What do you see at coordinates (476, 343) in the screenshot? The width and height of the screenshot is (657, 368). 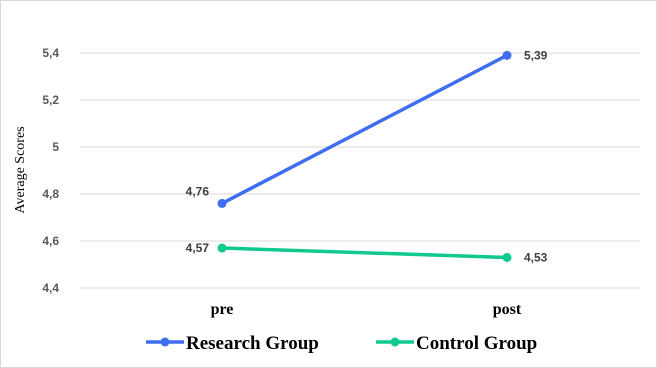 I see `legend-label: Control Group` at bounding box center [476, 343].